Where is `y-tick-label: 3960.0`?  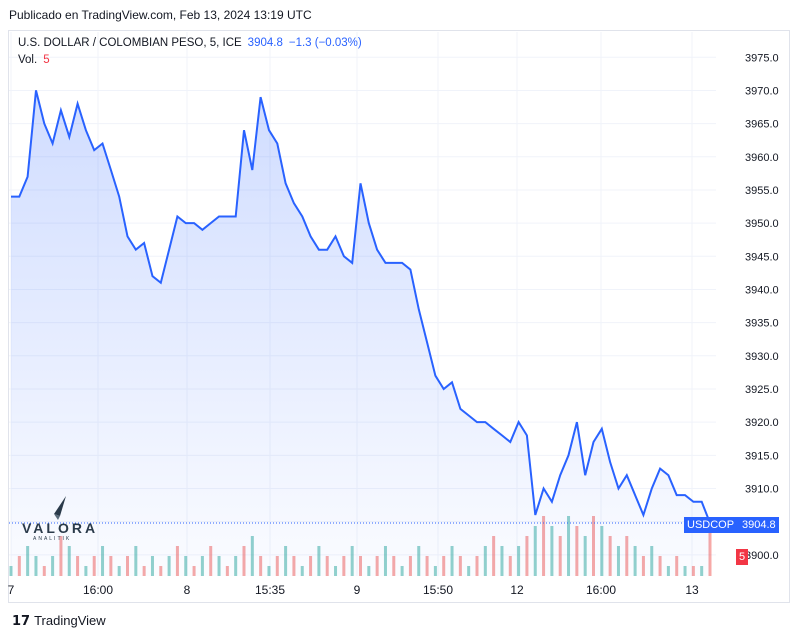
y-tick-label: 3960.0 is located at coordinates (762, 158).